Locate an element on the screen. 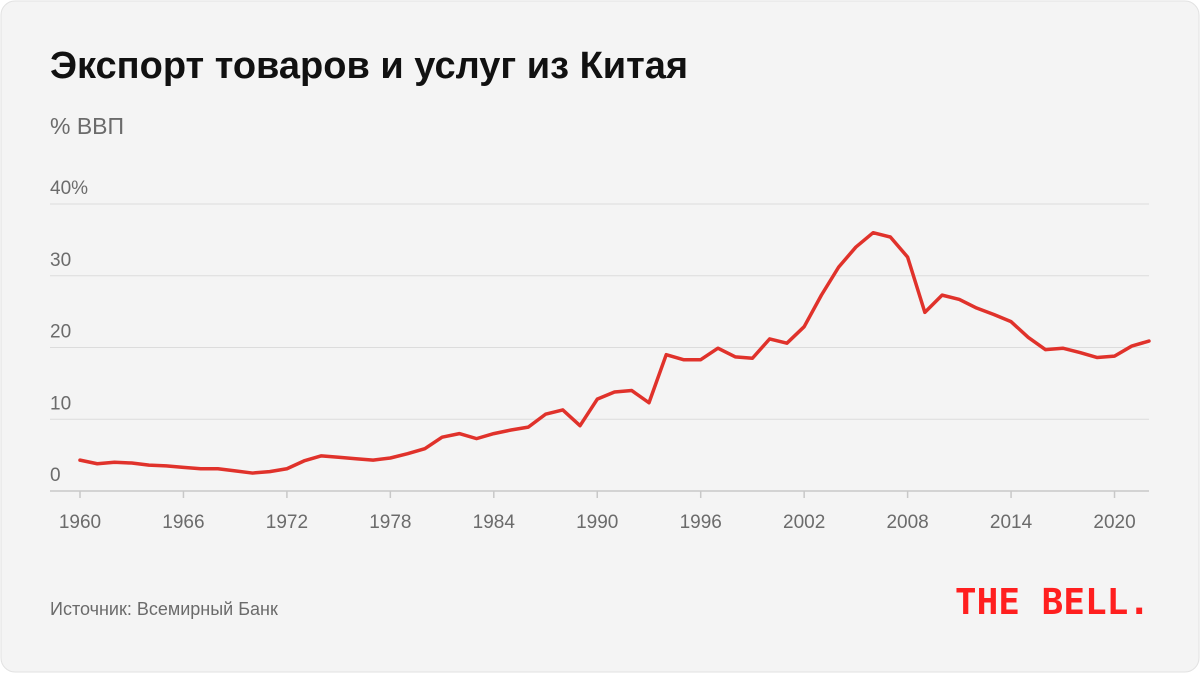 Image resolution: width=1200 pixels, height=673 pixels. source: Источник: Всемирный Банк is located at coordinates (164, 609).